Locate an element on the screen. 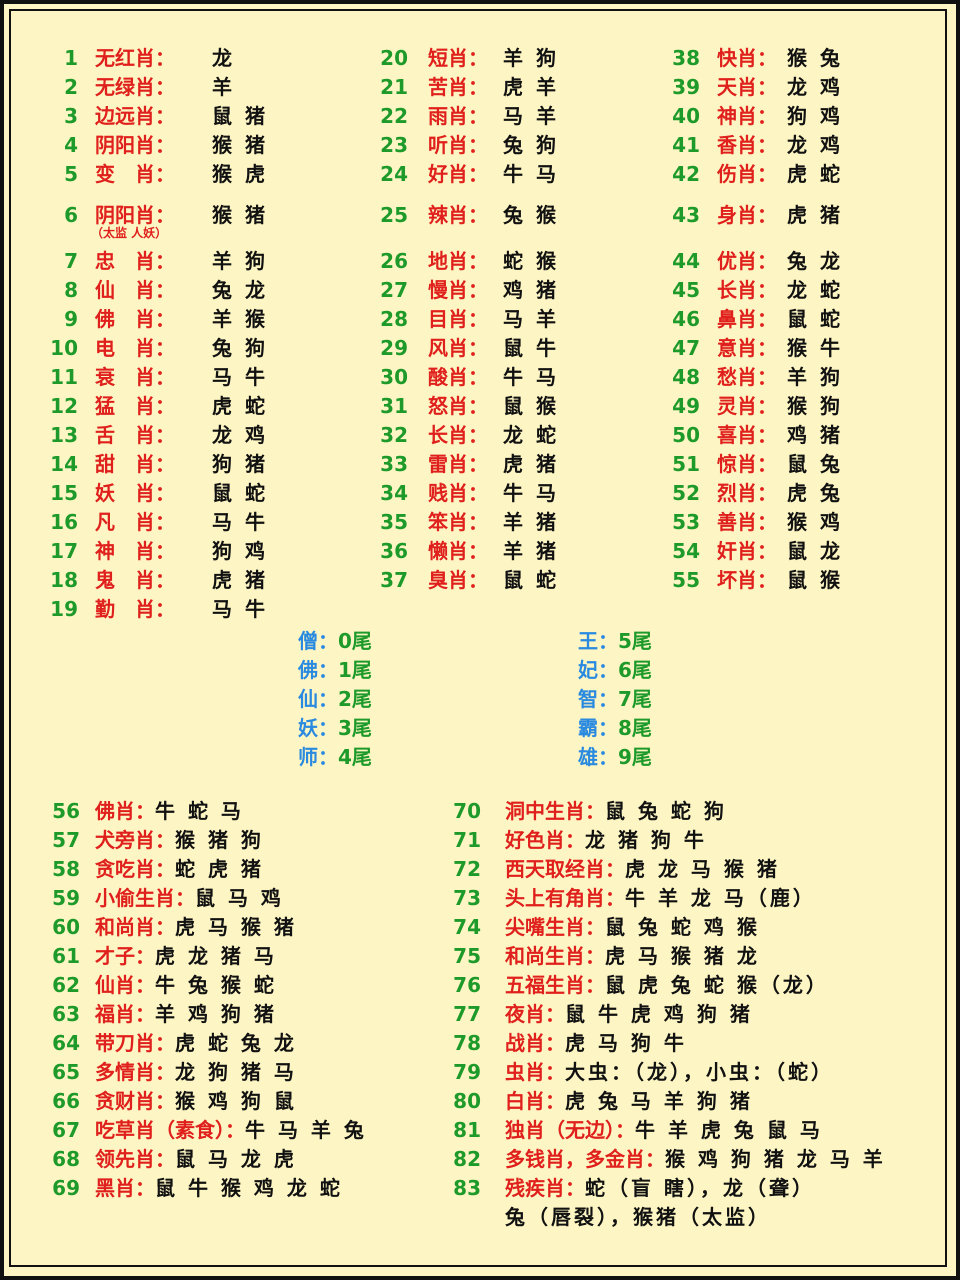  item-label: 仙 肖： is located at coordinates (135, 290).